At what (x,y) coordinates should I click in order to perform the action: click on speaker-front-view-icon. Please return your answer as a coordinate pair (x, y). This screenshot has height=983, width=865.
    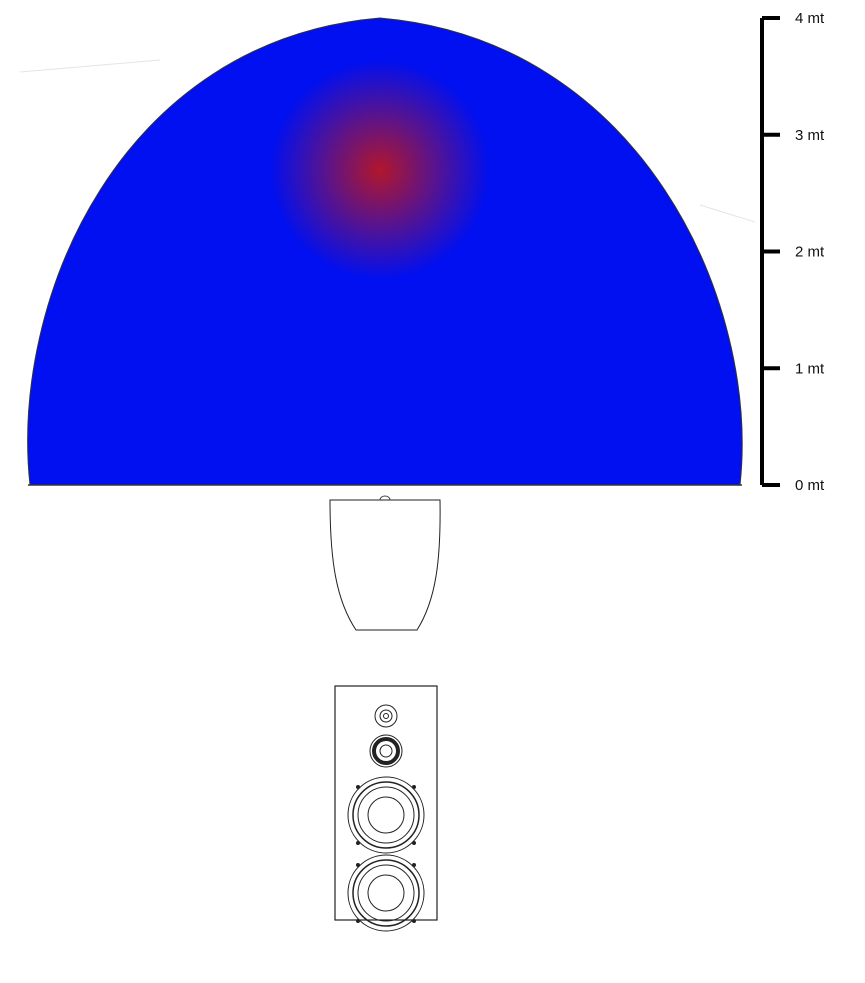
    Looking at the image, I should click on (386, 808).